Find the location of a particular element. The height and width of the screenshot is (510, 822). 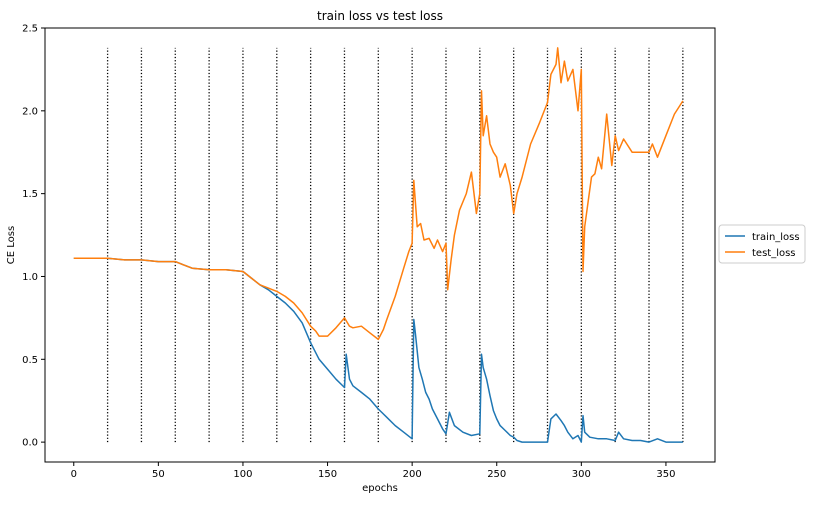

y-tick-label-0: 0.0 is located at coordinates (30, 443).